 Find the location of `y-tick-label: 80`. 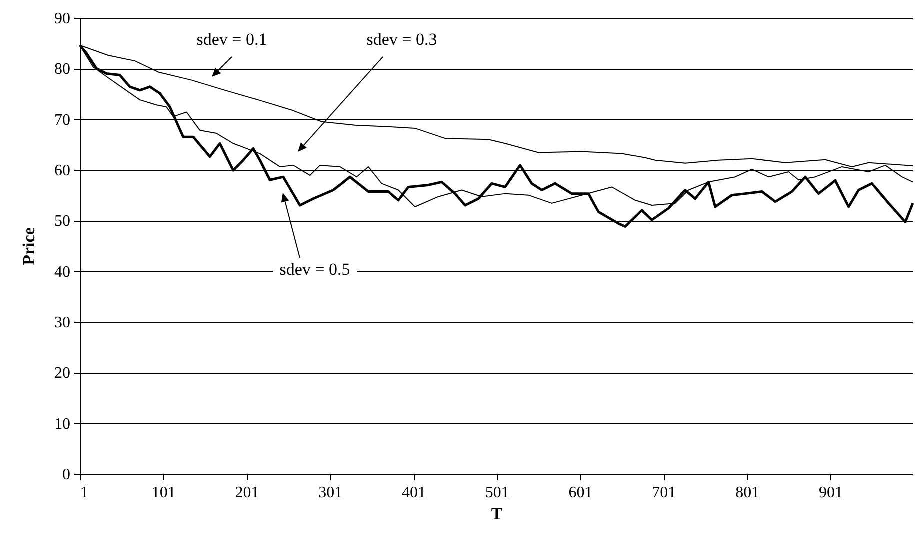

y-tick-label: 80 is located at coordinates (62, 69).